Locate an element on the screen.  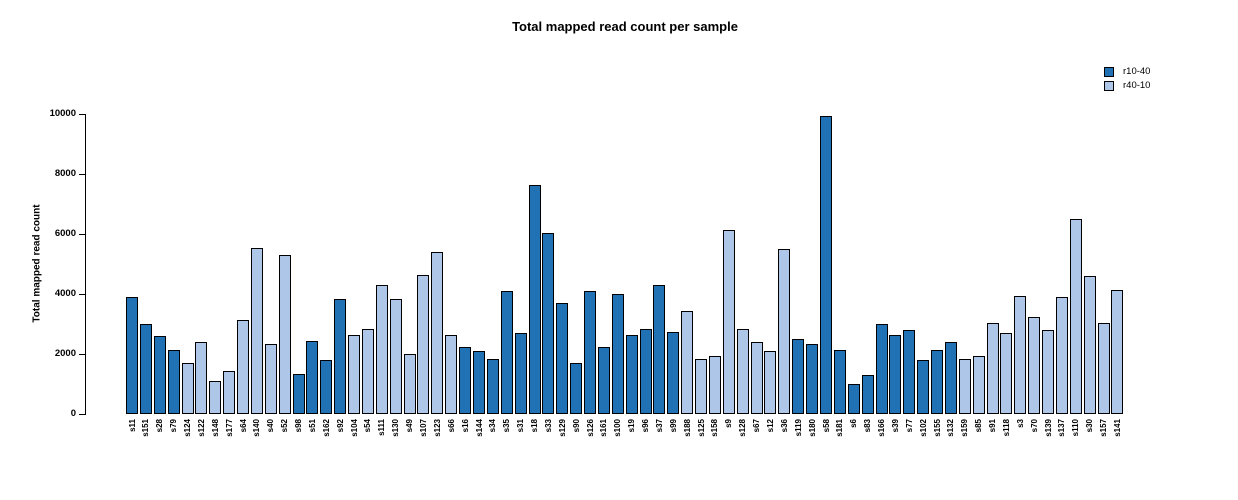
x-tick-label: s155 is located at coordinates (937, 428).